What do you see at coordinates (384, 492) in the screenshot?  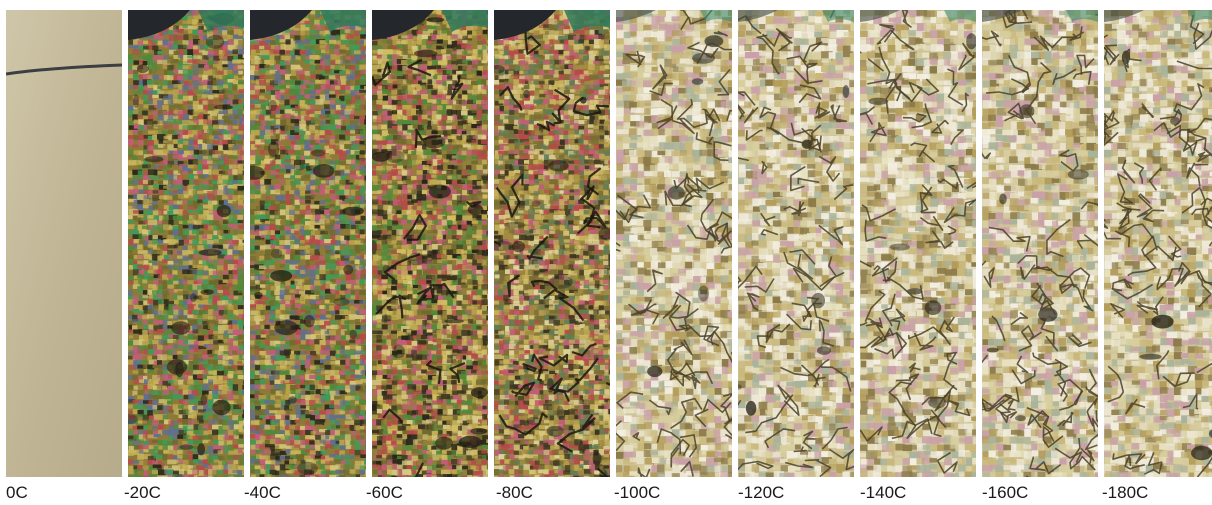 I see `temperature-label-3: -60C` at bounding box center [384, 492].